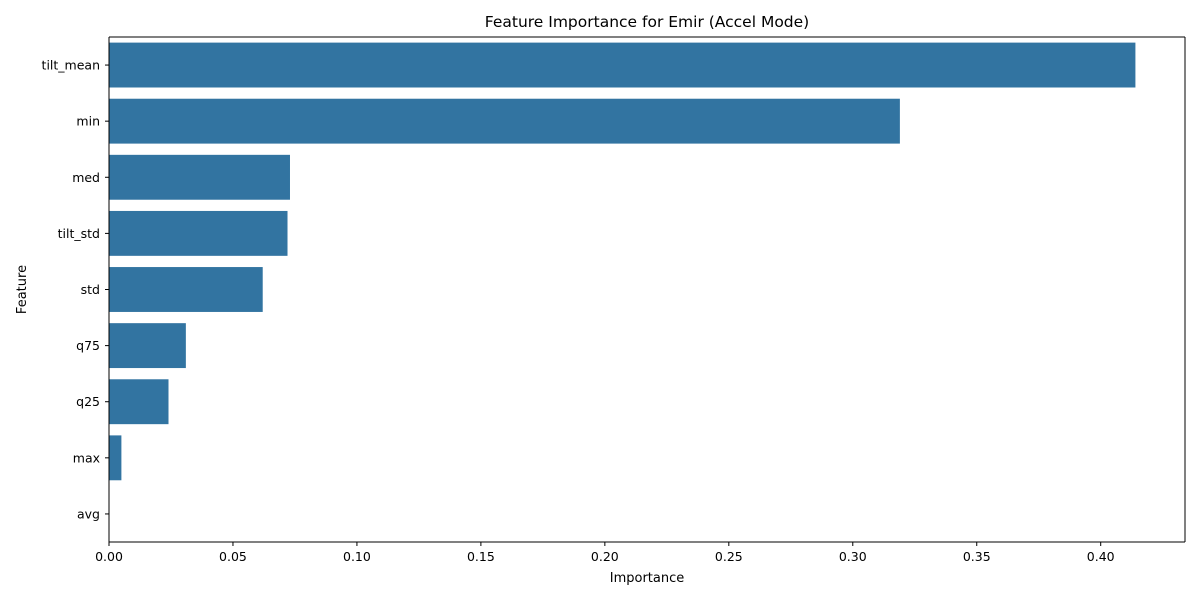 This screenshot has width=1200, height=604. What do you see at coordinates (88, 121) in the screenshot?
I see `y-tick-label: min` at bounding box center [88, 121].